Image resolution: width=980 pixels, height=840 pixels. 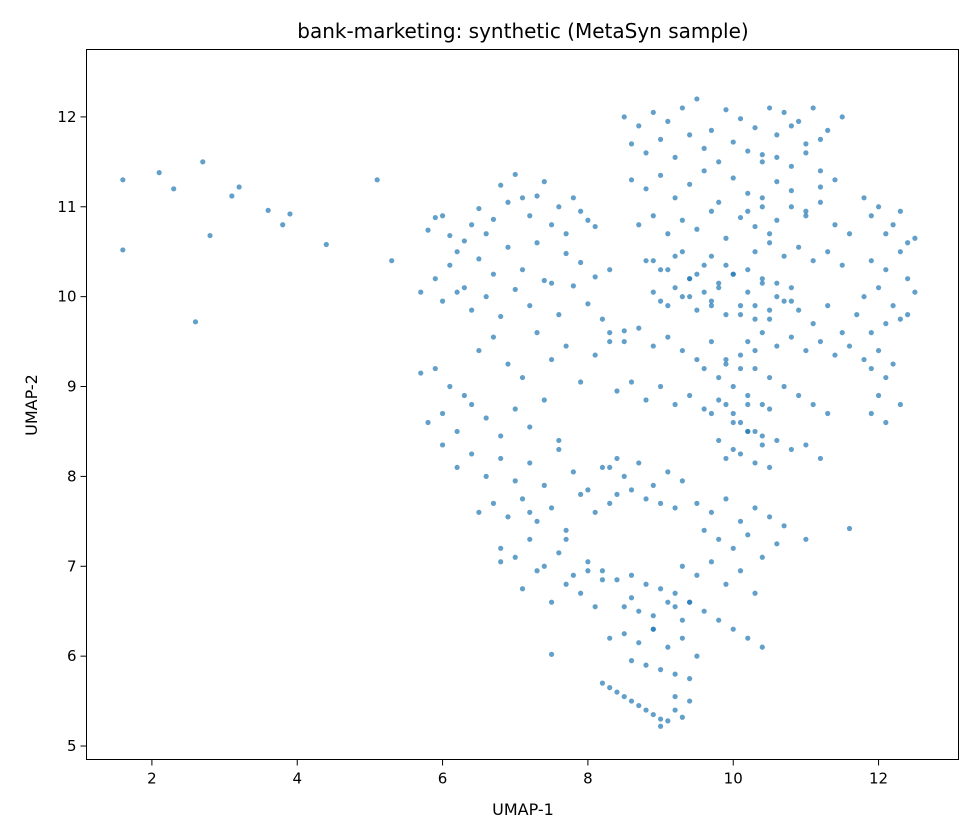 What do you see at coordinates (517, 773) in the screenshot?
I see `x-axis: 2 4 6 8 10 12` at bounding box center [517, 773].